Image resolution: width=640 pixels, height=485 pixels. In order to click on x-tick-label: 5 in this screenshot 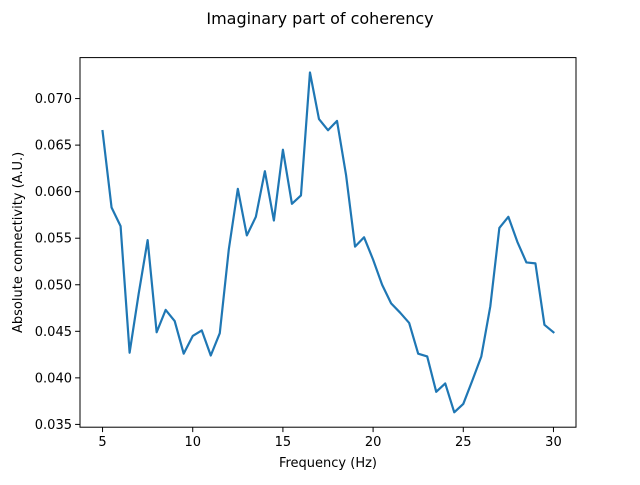, I will do `click(102, 442)`.